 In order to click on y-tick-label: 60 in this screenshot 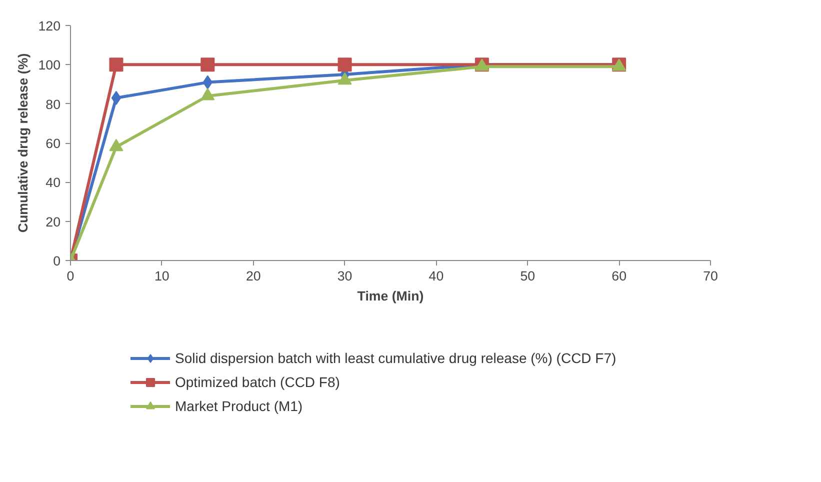, I will do `click(53, 143)`.